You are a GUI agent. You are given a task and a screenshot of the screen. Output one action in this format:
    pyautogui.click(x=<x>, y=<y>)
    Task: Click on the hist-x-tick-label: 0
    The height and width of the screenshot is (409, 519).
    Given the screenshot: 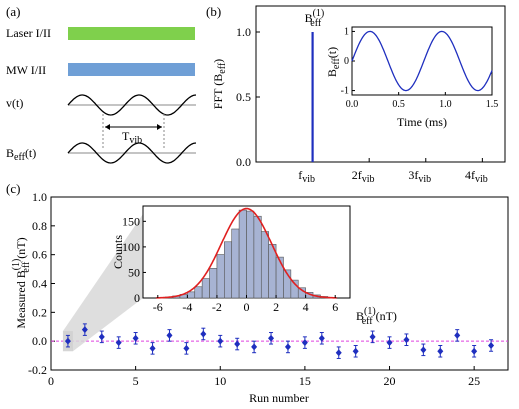 What is the action you would take?
    pyautogui.click(x=247, y=307)
    